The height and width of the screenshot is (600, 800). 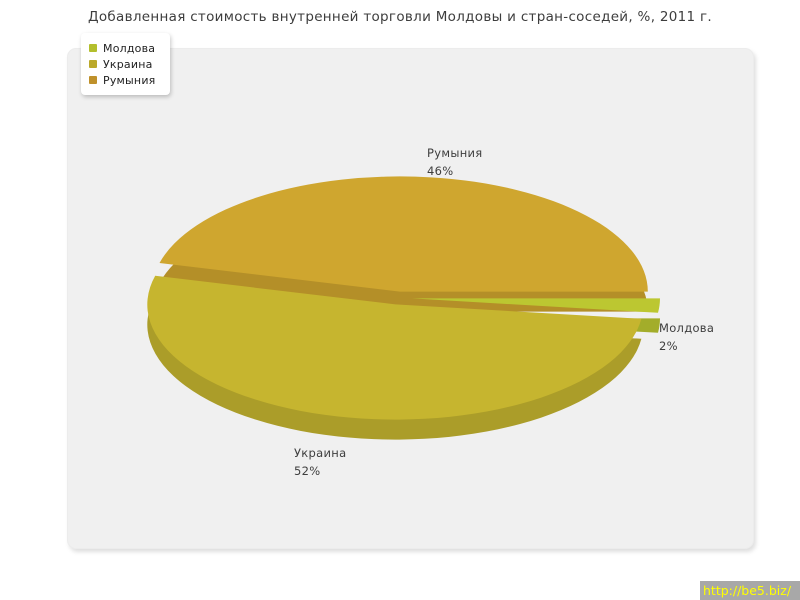 I want to click on slice-label-percent: 2%, so click(x=668, y=346).